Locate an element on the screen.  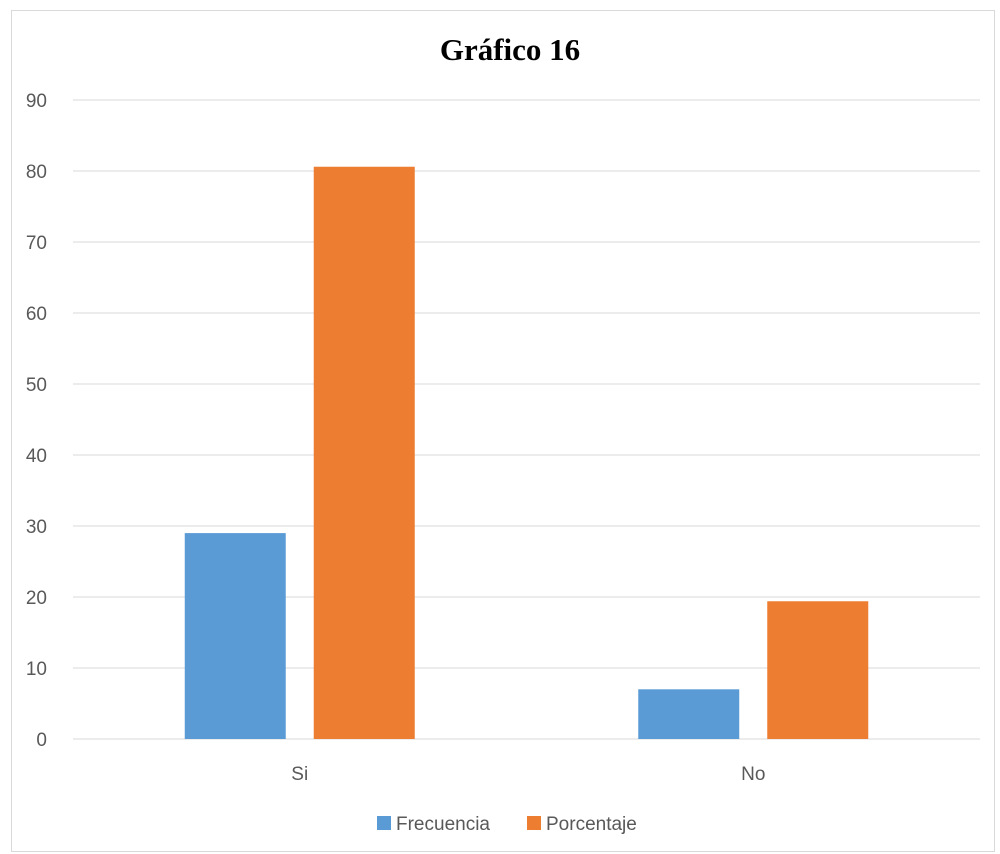
y-tick-label: 70 is located at coordinates (36, 243).